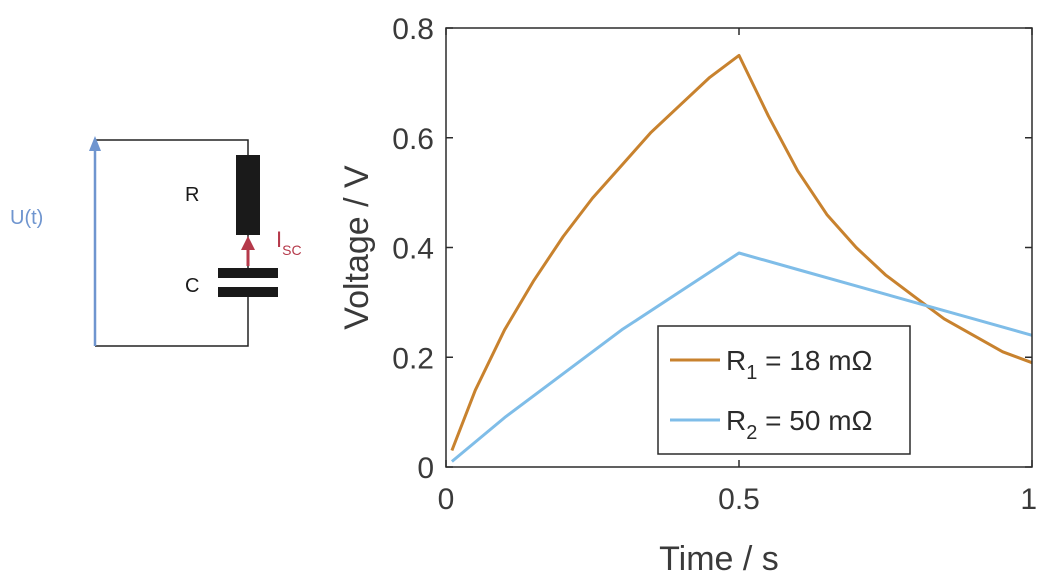 The width and height of the screenshot is (1037, 578). Describe the element at coordinates (192, 195) in the screenshot. I see `resistor-label: R` at that location.